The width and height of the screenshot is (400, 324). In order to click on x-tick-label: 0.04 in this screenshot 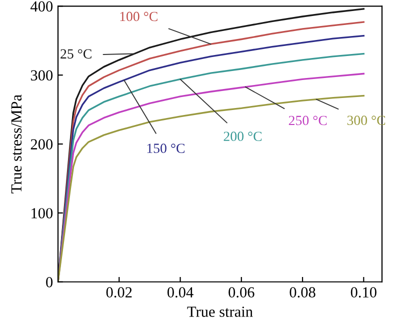, I will do `click(180, 292)`.